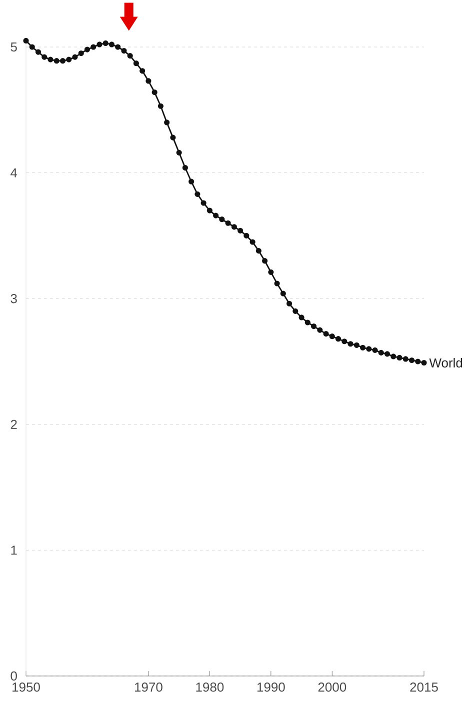 The width and height of the screenshot is (475, 705). I want to click on x-tick-label: 1990, so click(271, 687).